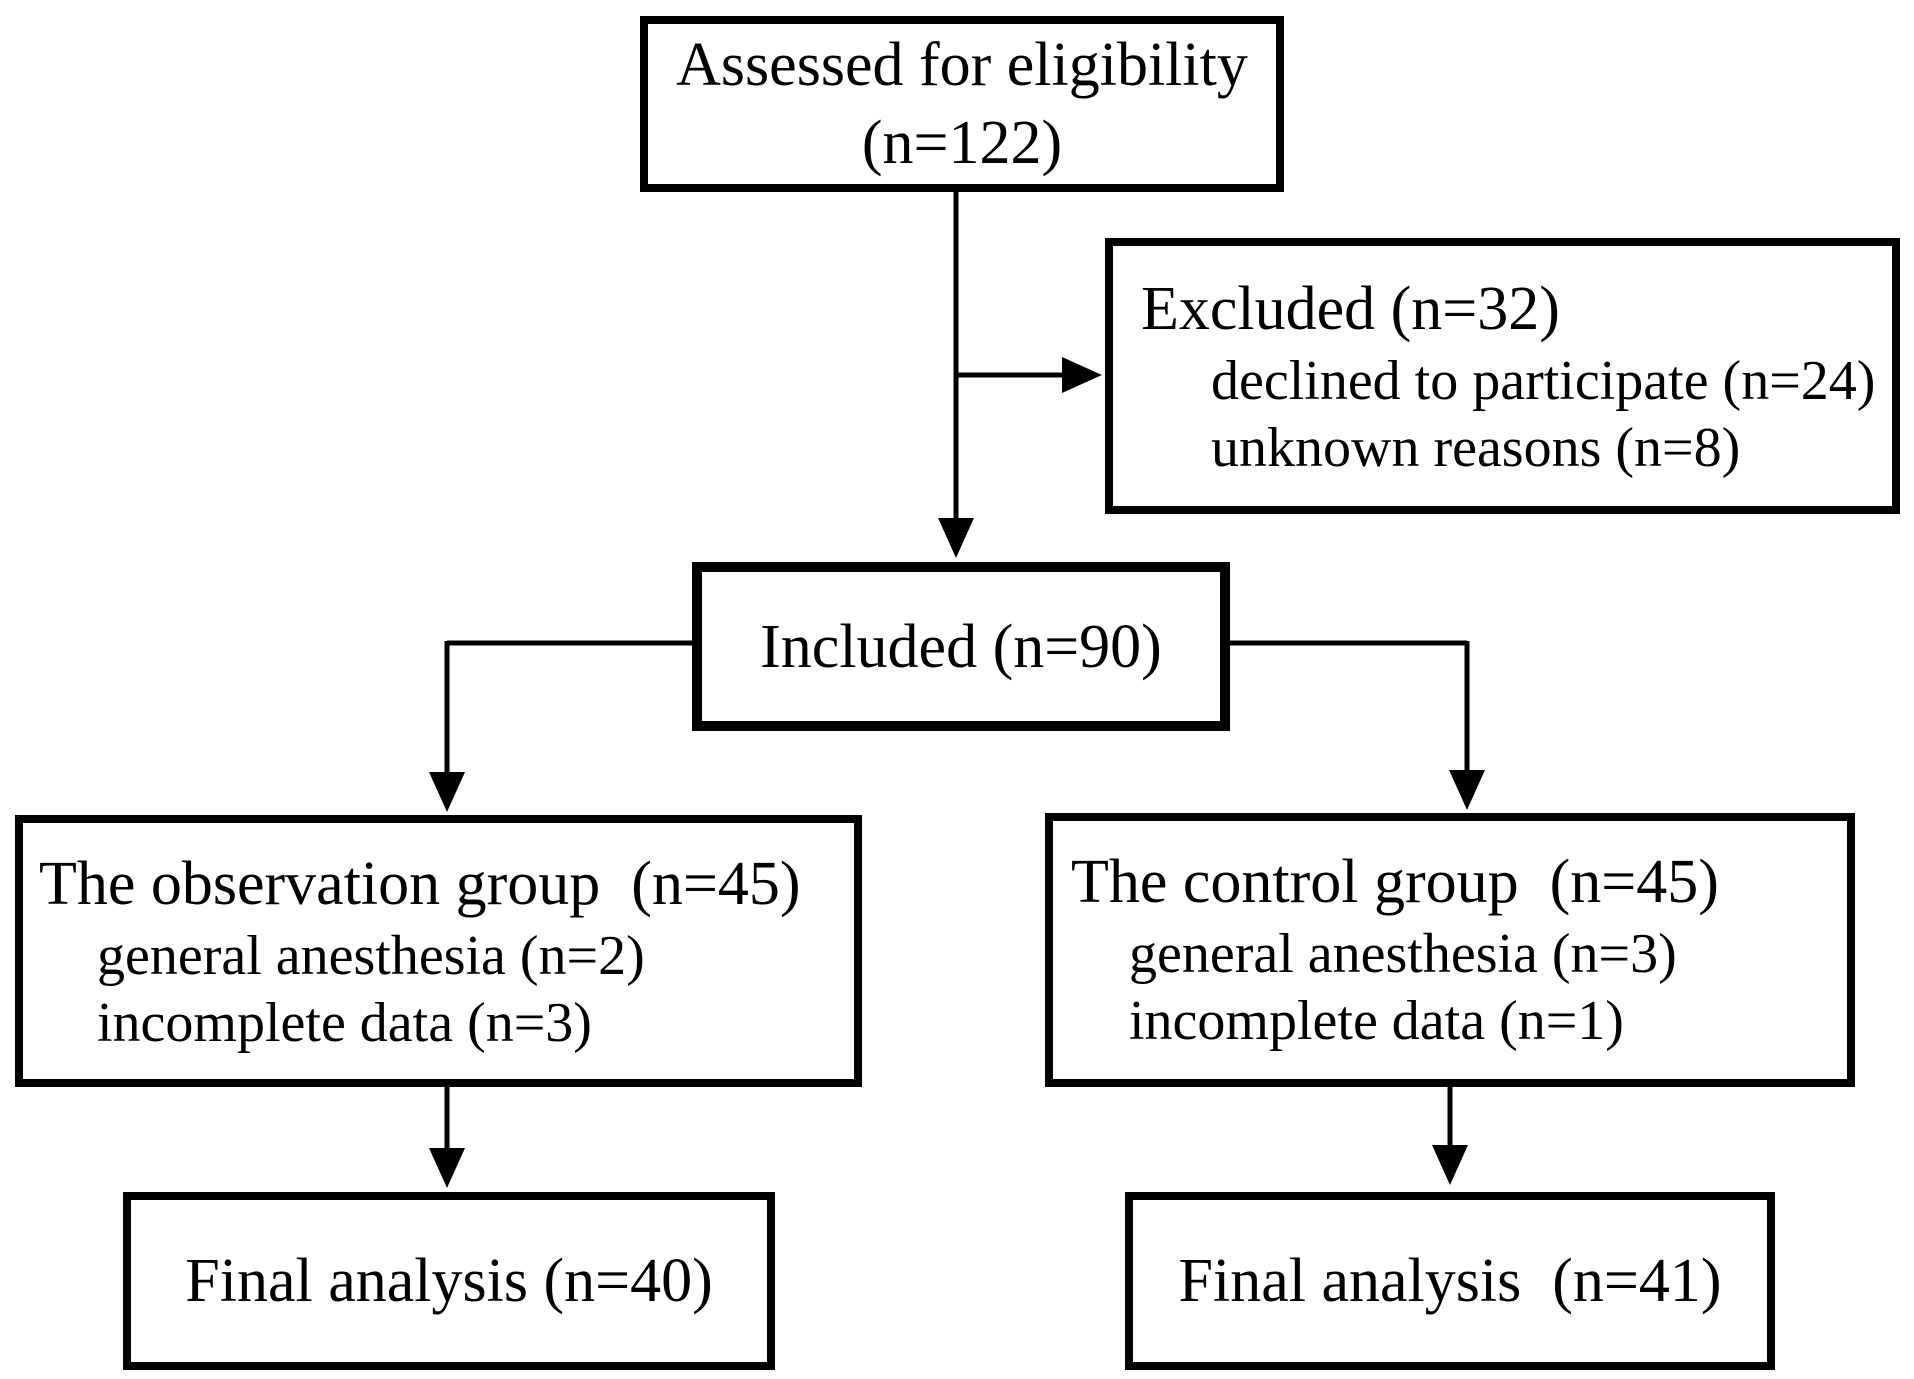  Describe the element at coordinates (1450, 1165) in the screenshot. I see `arrowhead-into-final-control` at that location.